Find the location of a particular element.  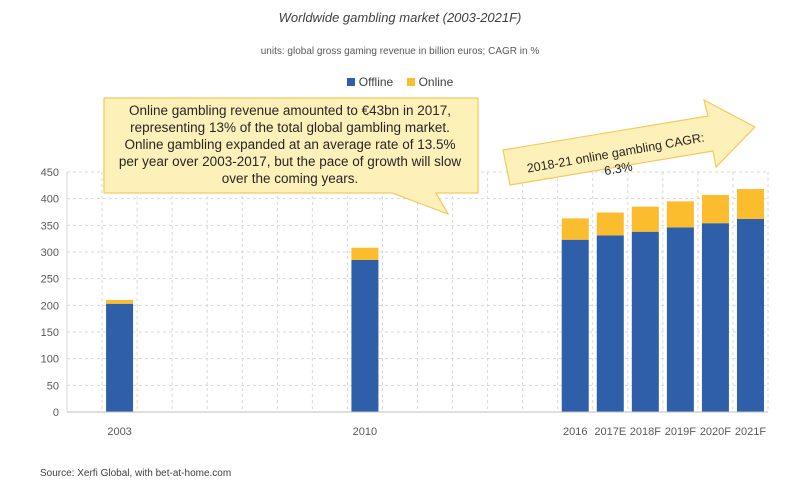

legend-swatch-offline is located at coordinates (350, 82).